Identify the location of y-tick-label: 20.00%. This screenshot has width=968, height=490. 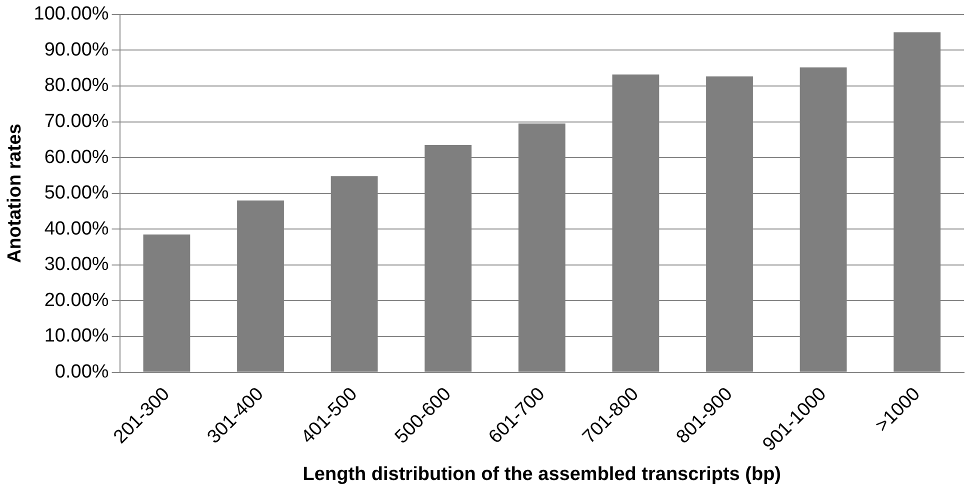
(76, 300).